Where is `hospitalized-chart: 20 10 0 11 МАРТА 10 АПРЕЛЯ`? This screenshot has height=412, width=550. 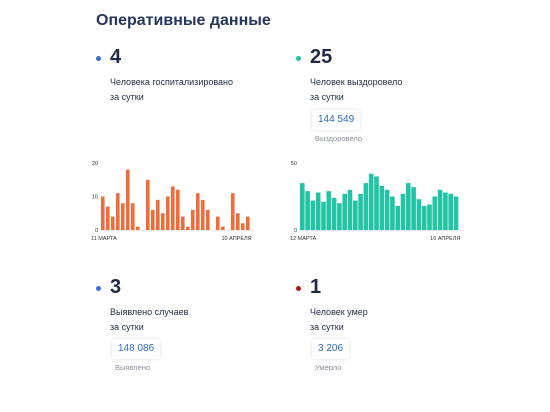
hospitalized-chart: 20 10 0 11 МАРТА 10 АПРЕЛЯ is located at coordinates (172, 201).